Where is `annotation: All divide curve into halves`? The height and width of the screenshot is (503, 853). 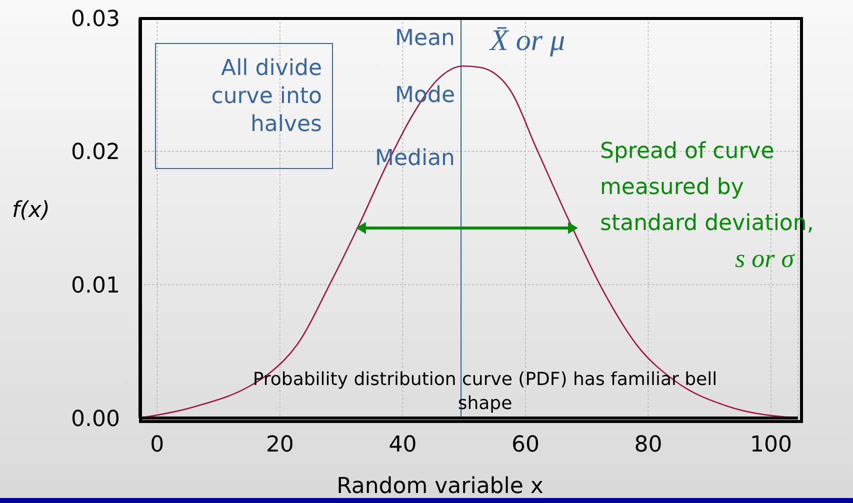 annotation: All divide curve into halves is located at coordinates (266, 97).